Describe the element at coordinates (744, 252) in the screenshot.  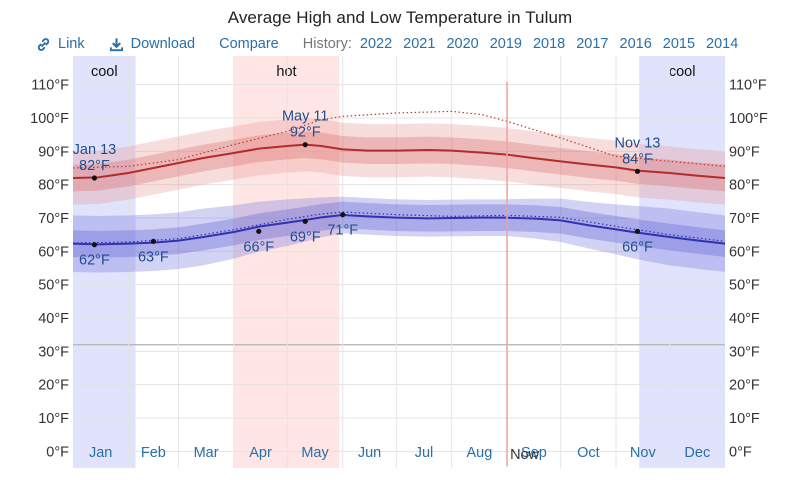
I see `y-tick-label-right: 60°F` at that location.